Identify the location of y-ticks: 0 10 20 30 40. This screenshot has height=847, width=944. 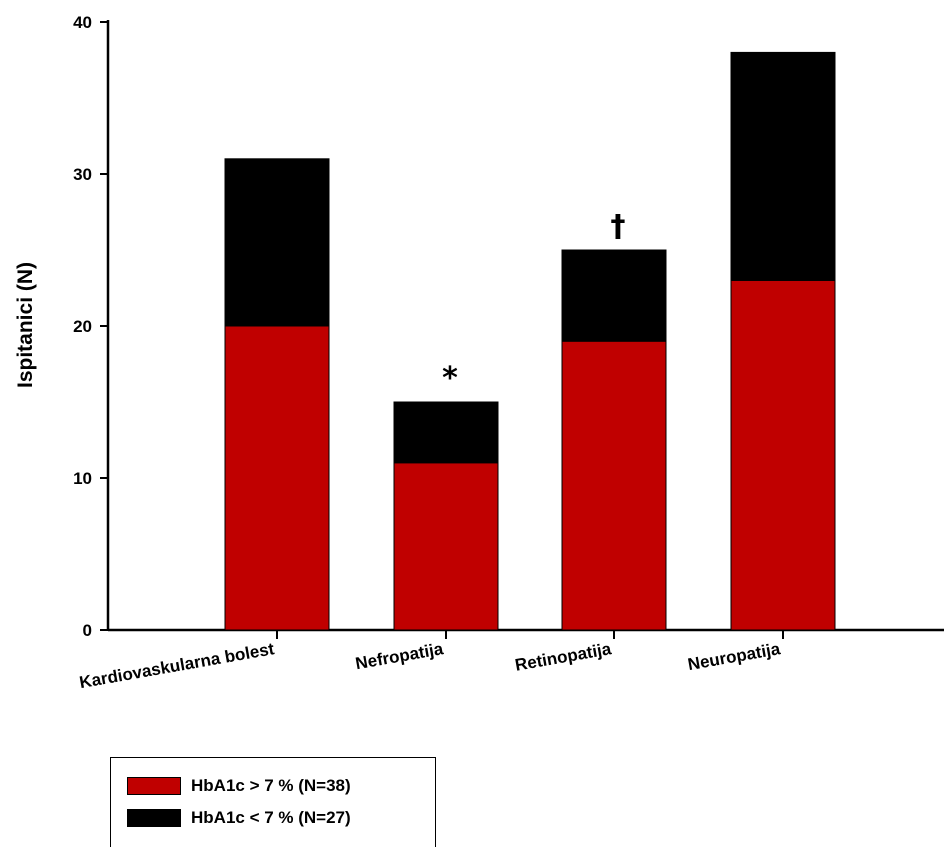
(90, 326).